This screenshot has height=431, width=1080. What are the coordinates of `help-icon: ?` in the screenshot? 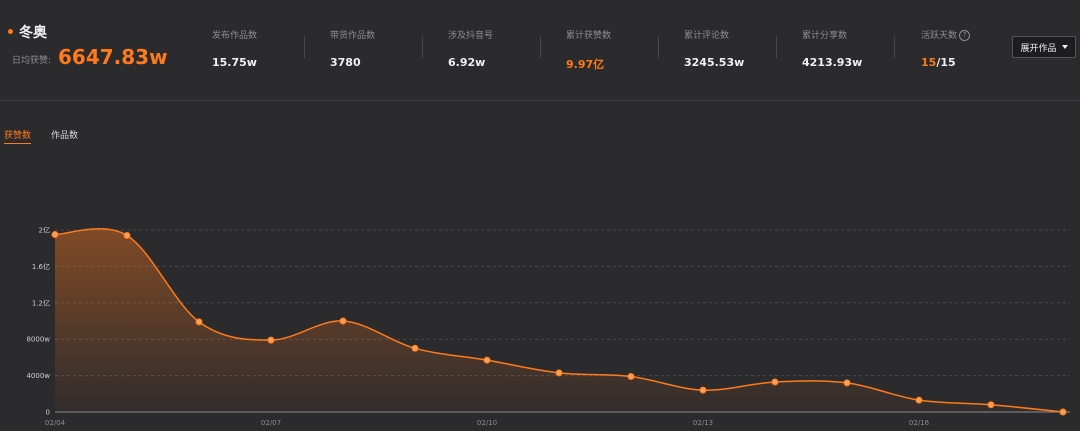 It's located at (965, 35).